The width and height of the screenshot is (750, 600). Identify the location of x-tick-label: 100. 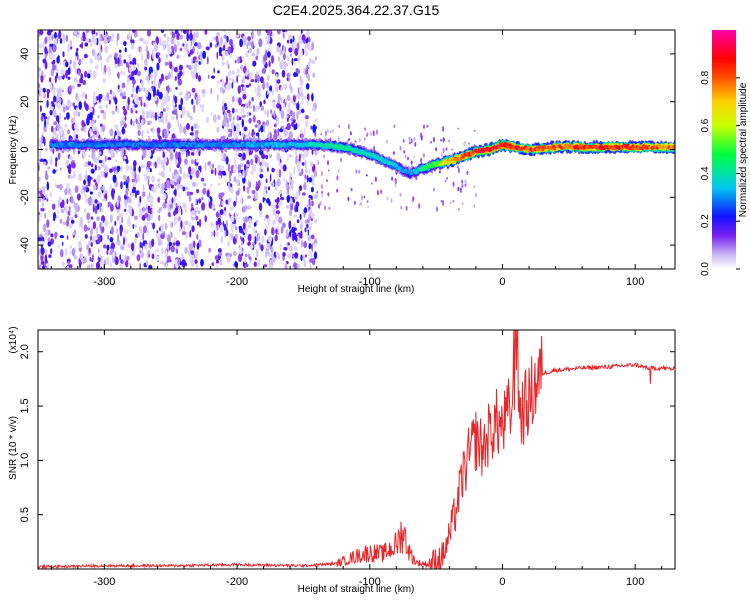
(635, 282).